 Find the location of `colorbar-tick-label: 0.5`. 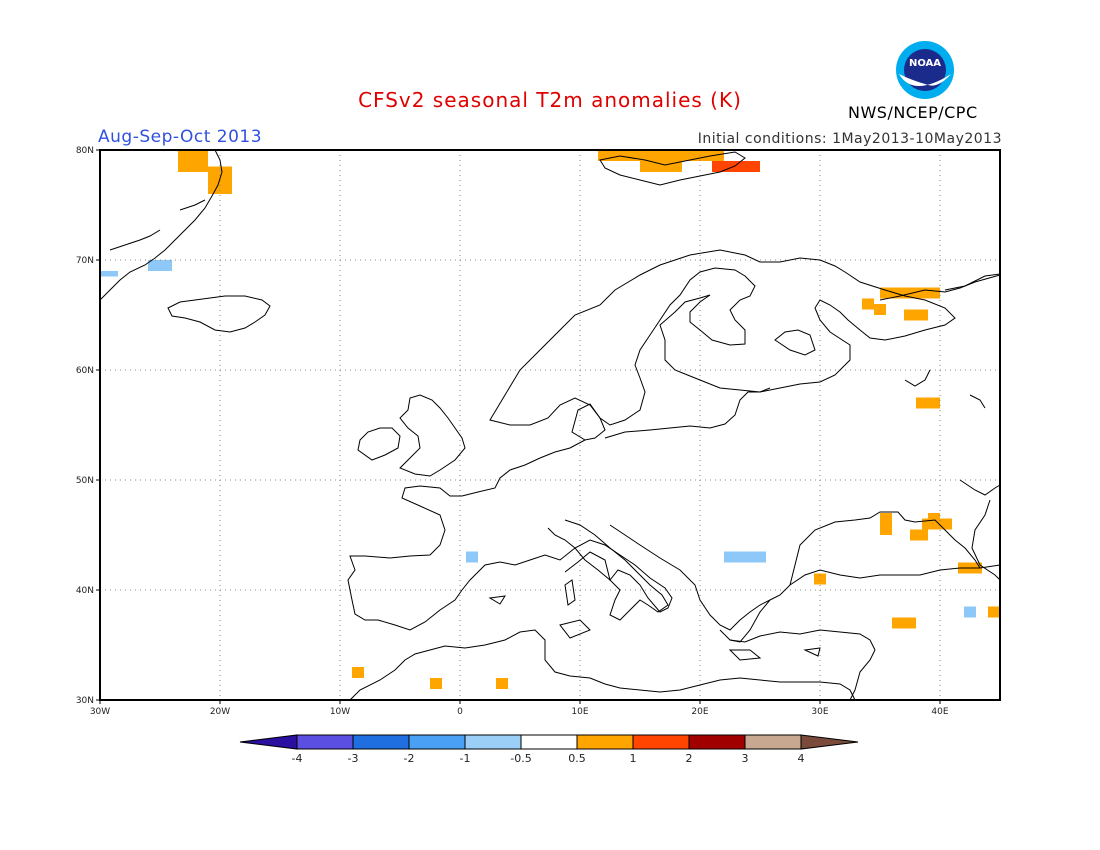

colorbar-tick-label: 0.5 is located at coordinates (577, 758).